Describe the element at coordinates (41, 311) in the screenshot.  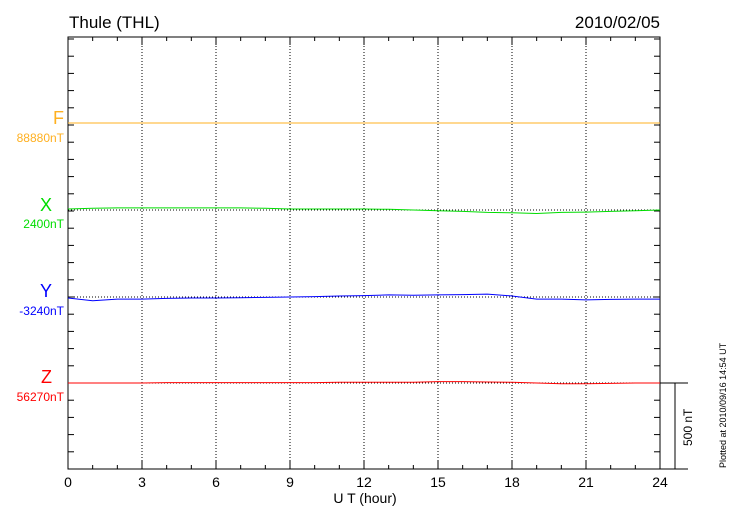
I see `baseline-label-y: -3240nT` at that location.